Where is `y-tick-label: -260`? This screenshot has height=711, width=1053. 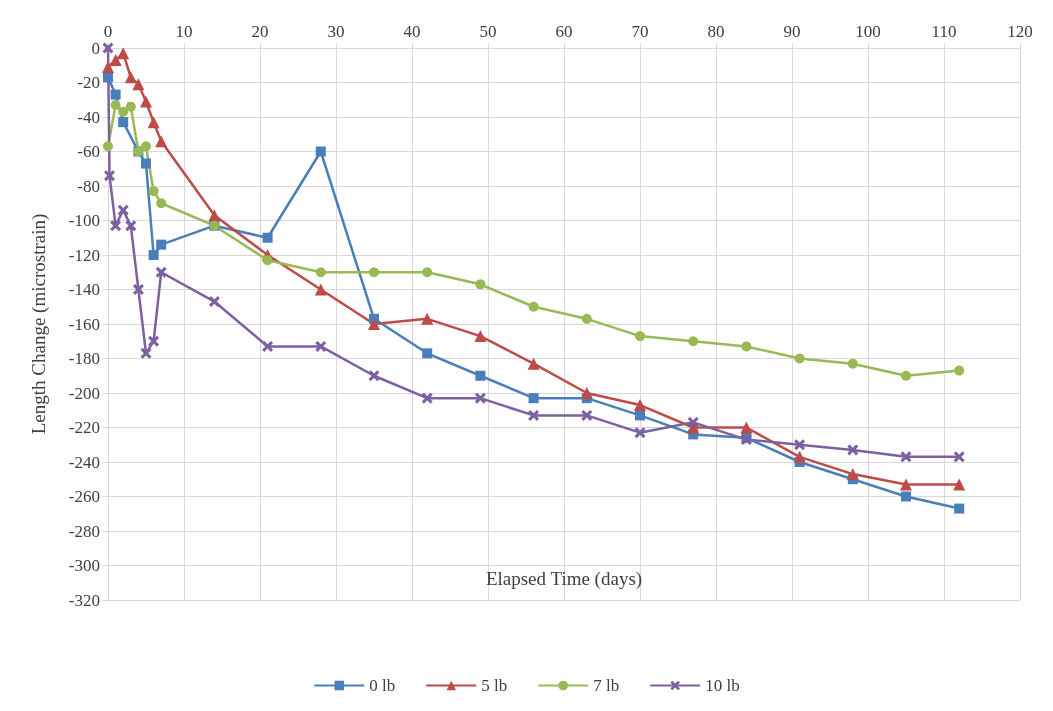 y-tick-label: -260 is located at coordinates (84, 496).